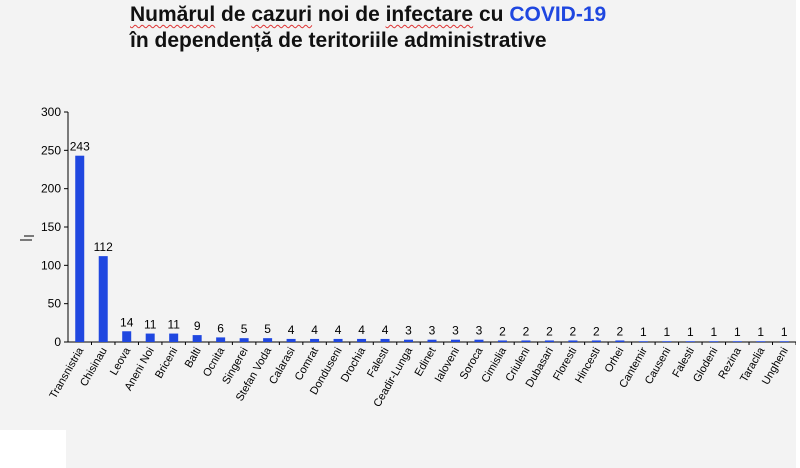 The width and height of the screenshot is (800, 468). Describe the element at coordinates (220, 328) in the screenshot. I see `data-label: 6` at that location.